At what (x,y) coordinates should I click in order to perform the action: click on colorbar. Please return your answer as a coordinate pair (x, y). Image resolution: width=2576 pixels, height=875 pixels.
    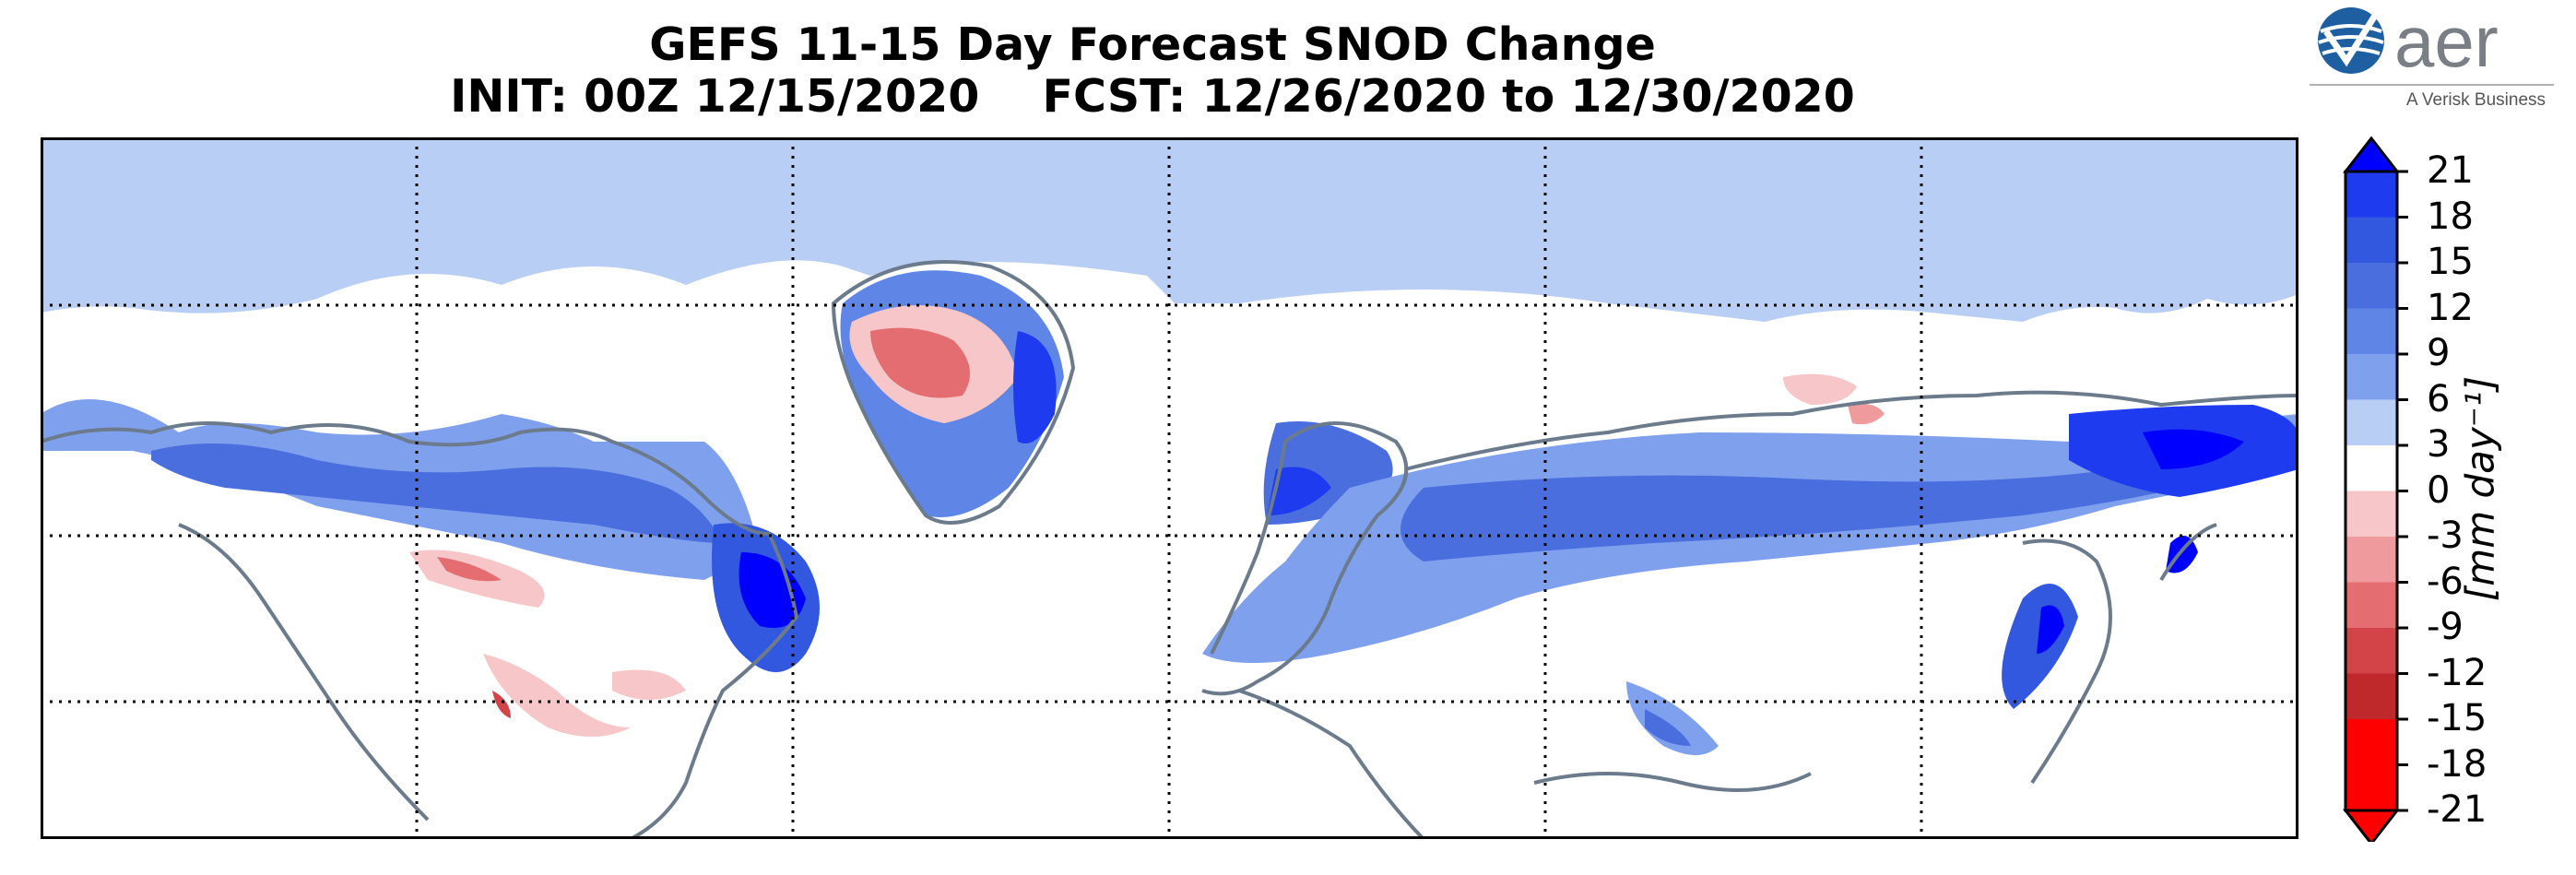
    Looking at the image, I should click on (2375, 489).